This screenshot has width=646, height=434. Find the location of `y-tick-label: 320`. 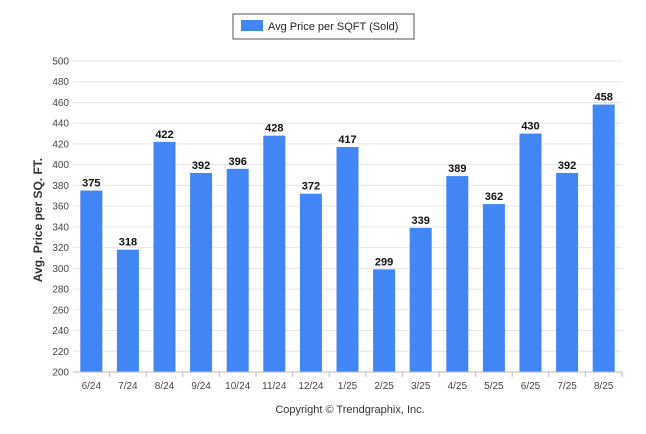

y-tick-label: 320 is located at coordinates (60, 248).